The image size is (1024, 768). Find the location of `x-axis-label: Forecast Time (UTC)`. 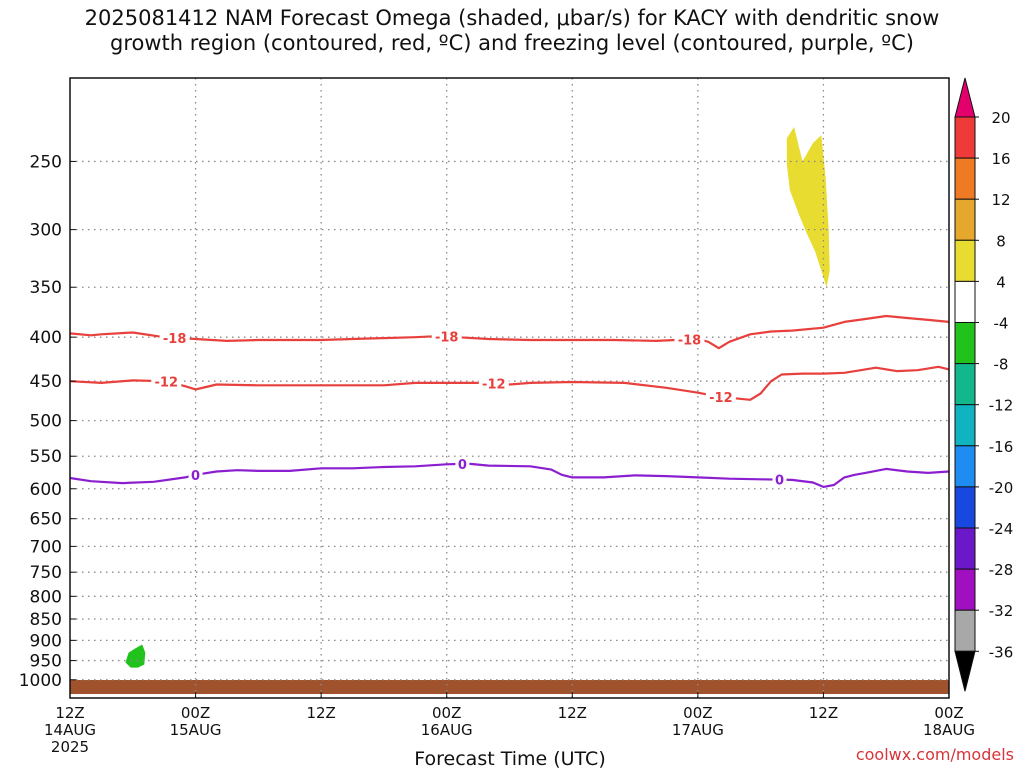

x-axis-label: Forecast Time (UTC) is located at coordinates (509, 758).